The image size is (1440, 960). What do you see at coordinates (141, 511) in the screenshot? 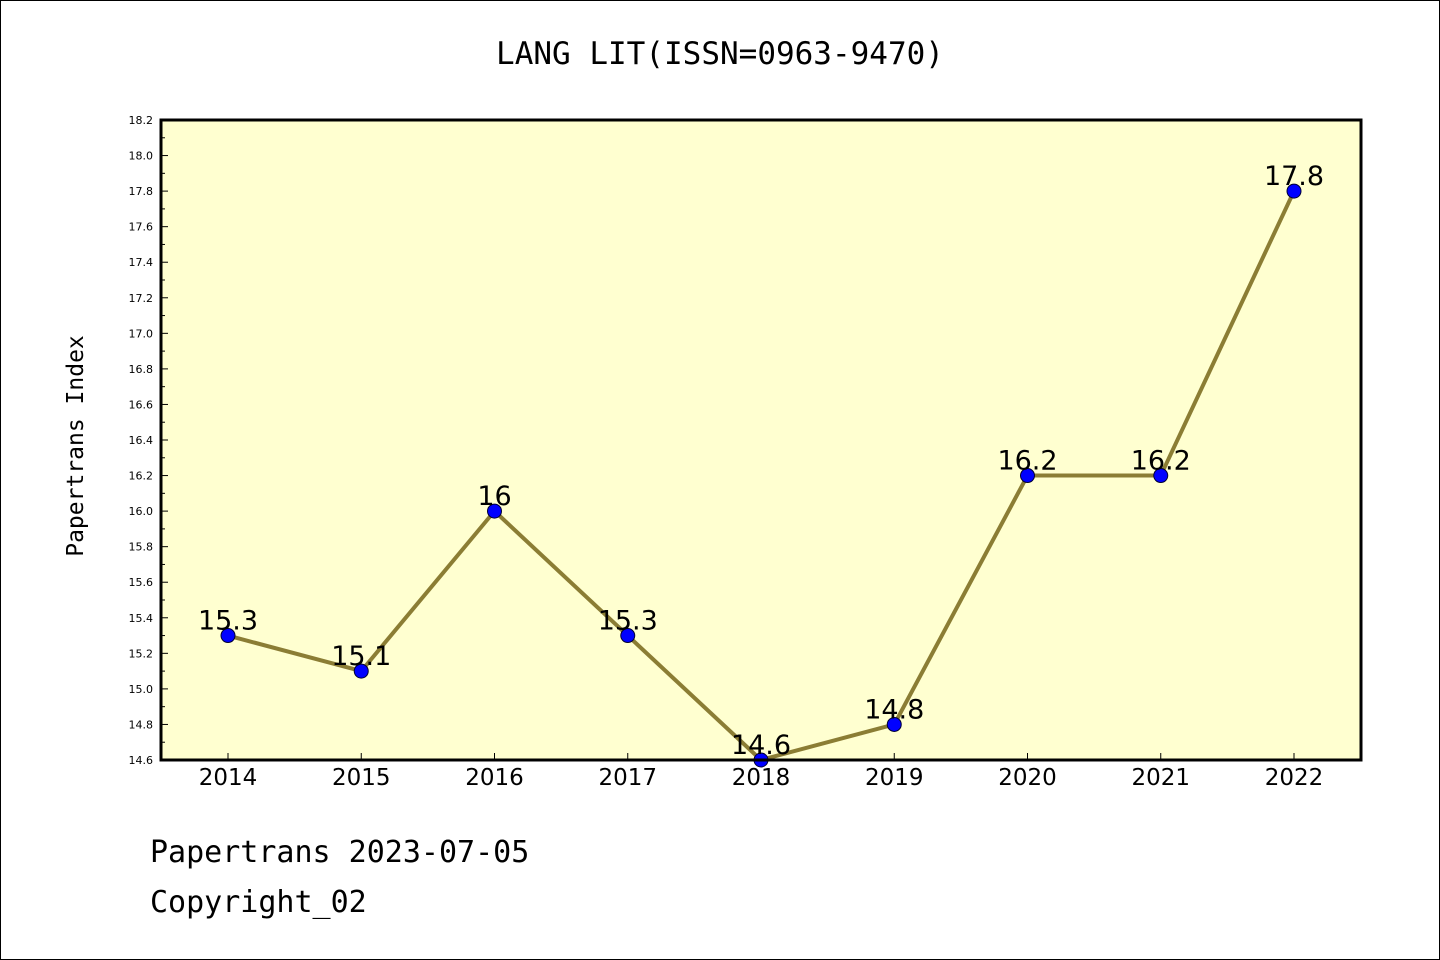
I see `y-tick-label: 16.0` at bounding box center [141, 511].